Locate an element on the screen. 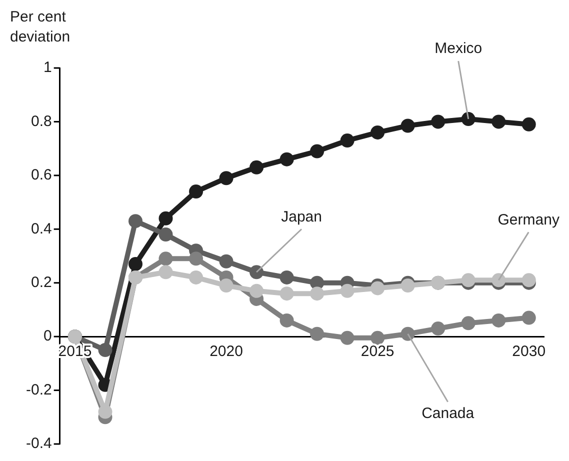 The height and width of the screenshot is (461, 569). y-tick-label: 1 is located at coordinates (48, 67).